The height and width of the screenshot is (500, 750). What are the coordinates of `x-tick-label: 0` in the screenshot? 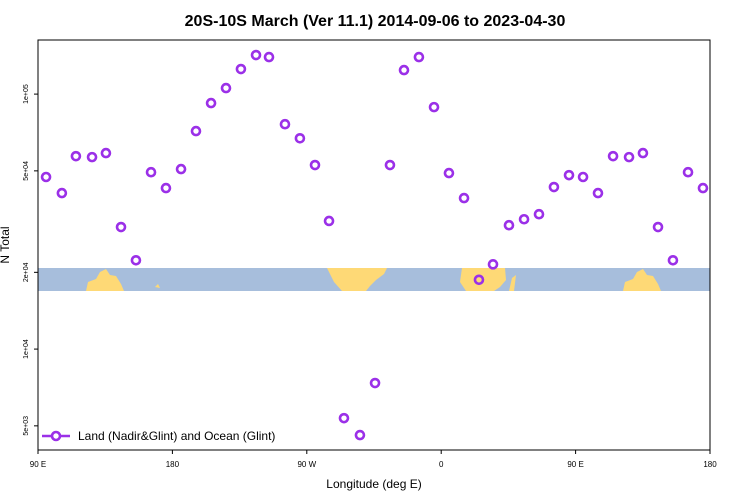 It's located at (441, 464).